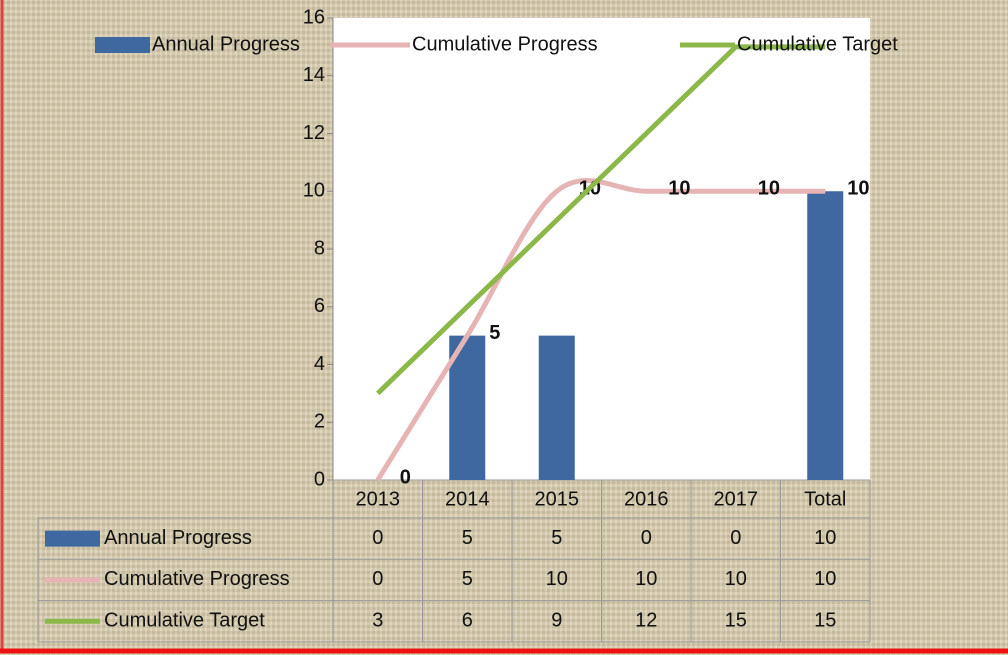 The image size is (1008, 655). Describe the element at coordinates (825, 499) in the screenshot. I see `x-tick-label: Total` at that location.